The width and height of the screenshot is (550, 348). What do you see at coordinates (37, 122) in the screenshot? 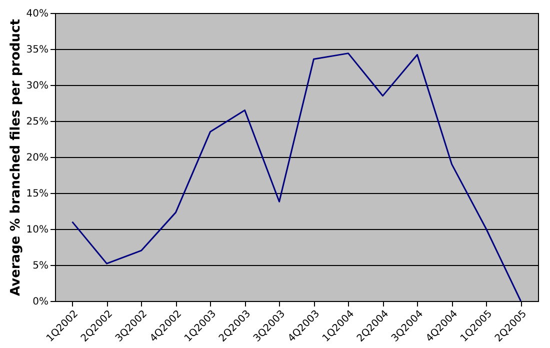
I see `y-tick-label: 25%` at bounding box center [37, 122].